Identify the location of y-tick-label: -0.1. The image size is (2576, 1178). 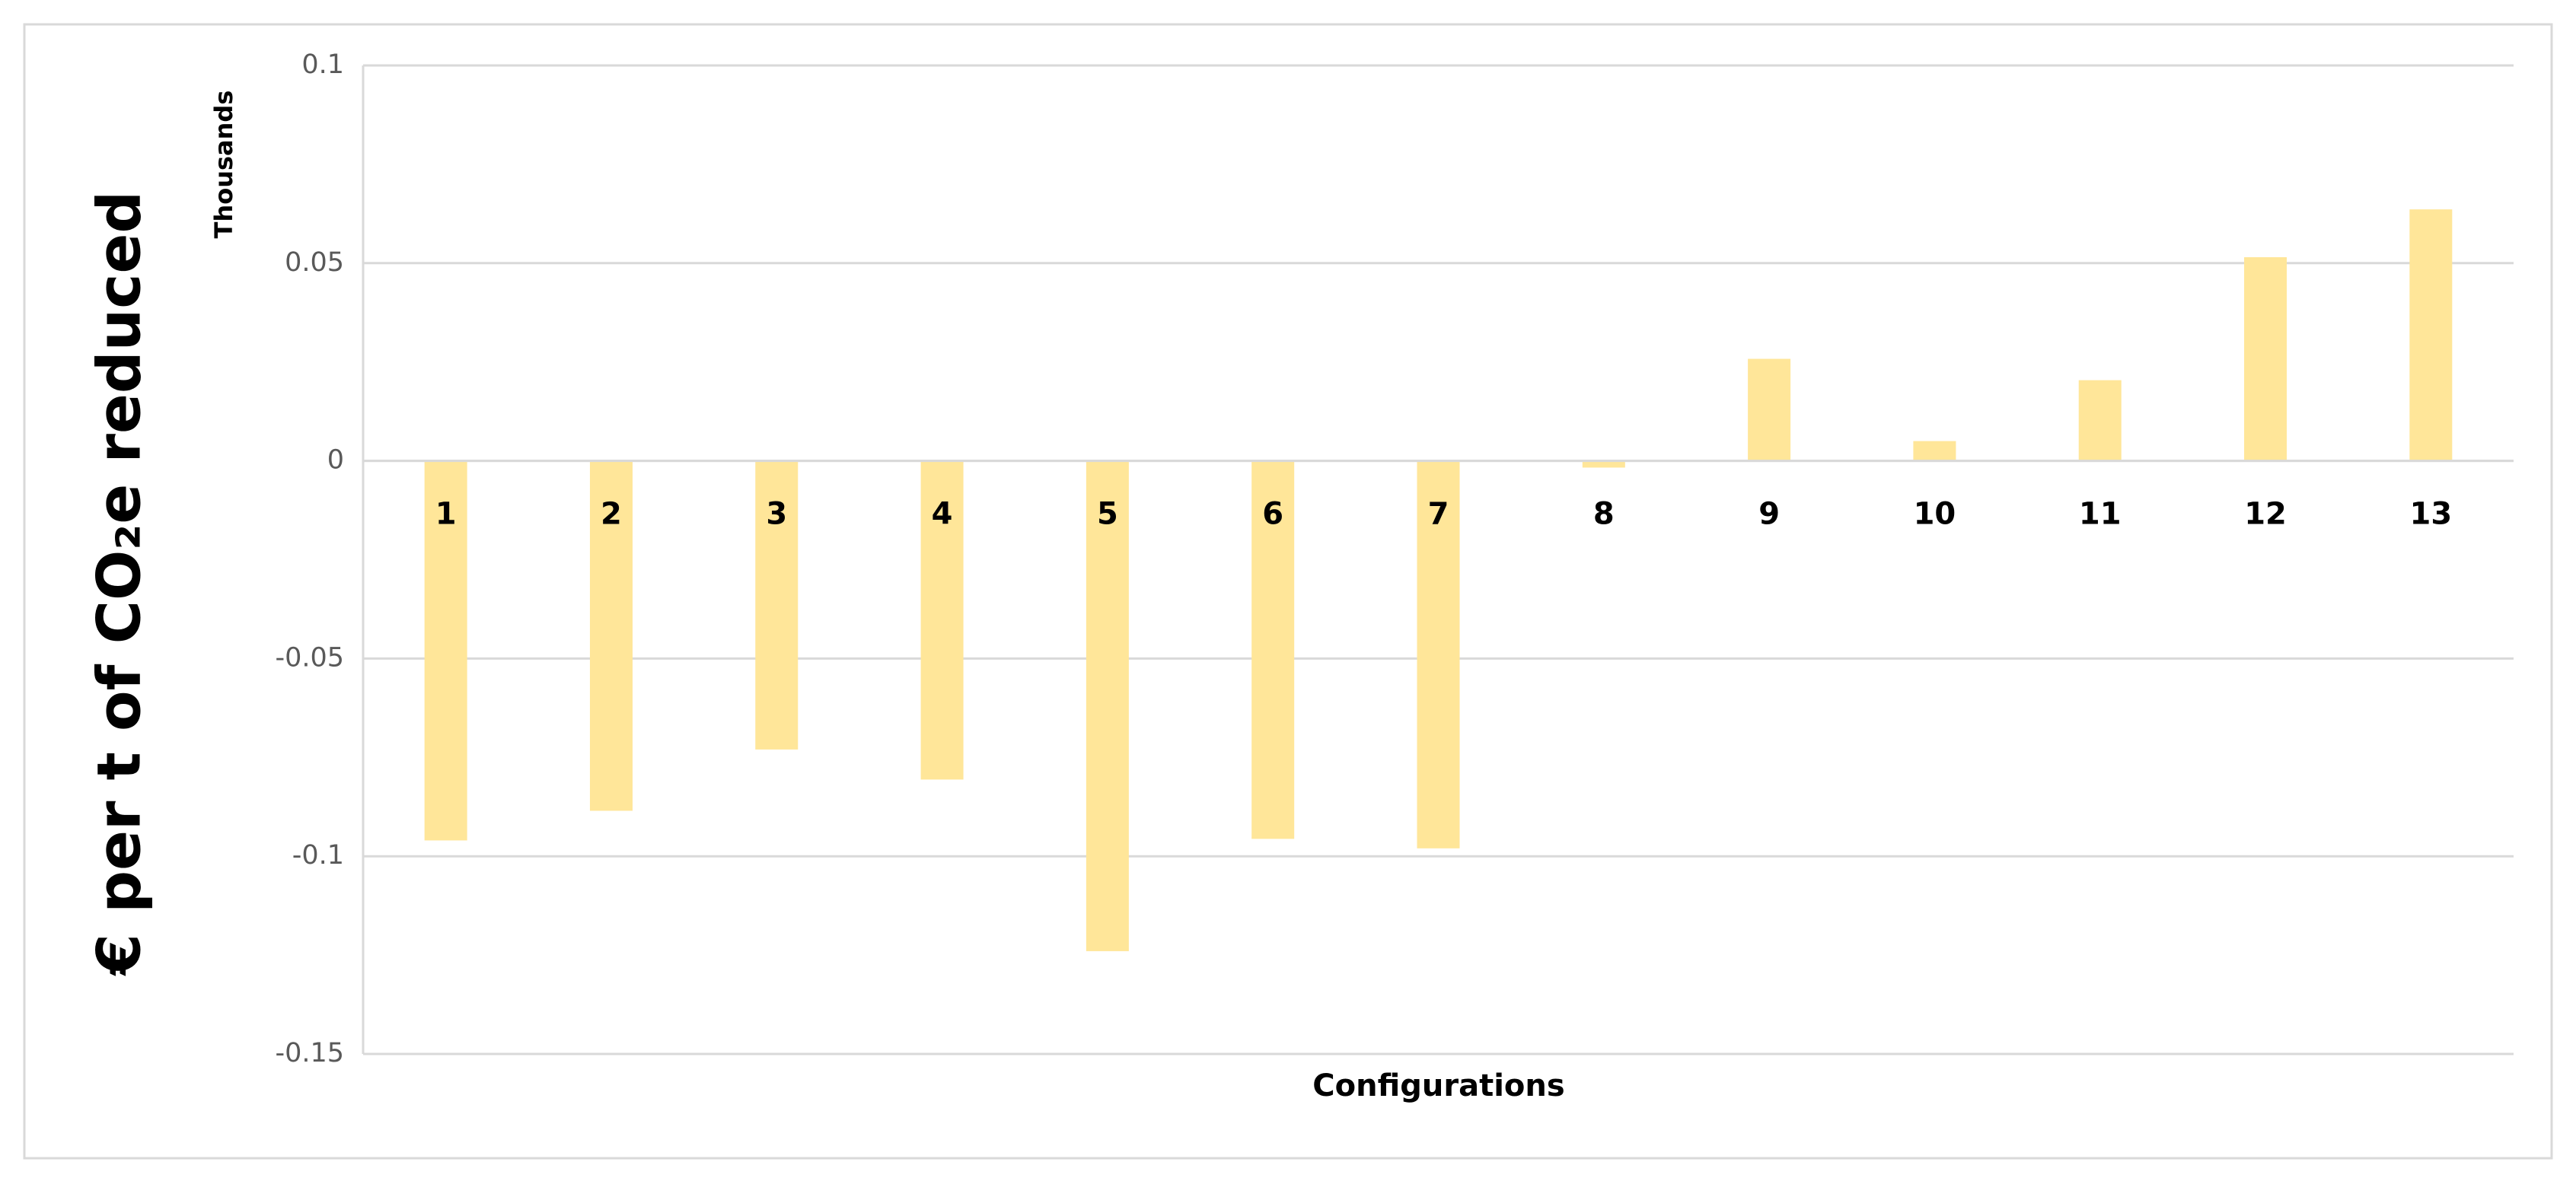
(318, 855).